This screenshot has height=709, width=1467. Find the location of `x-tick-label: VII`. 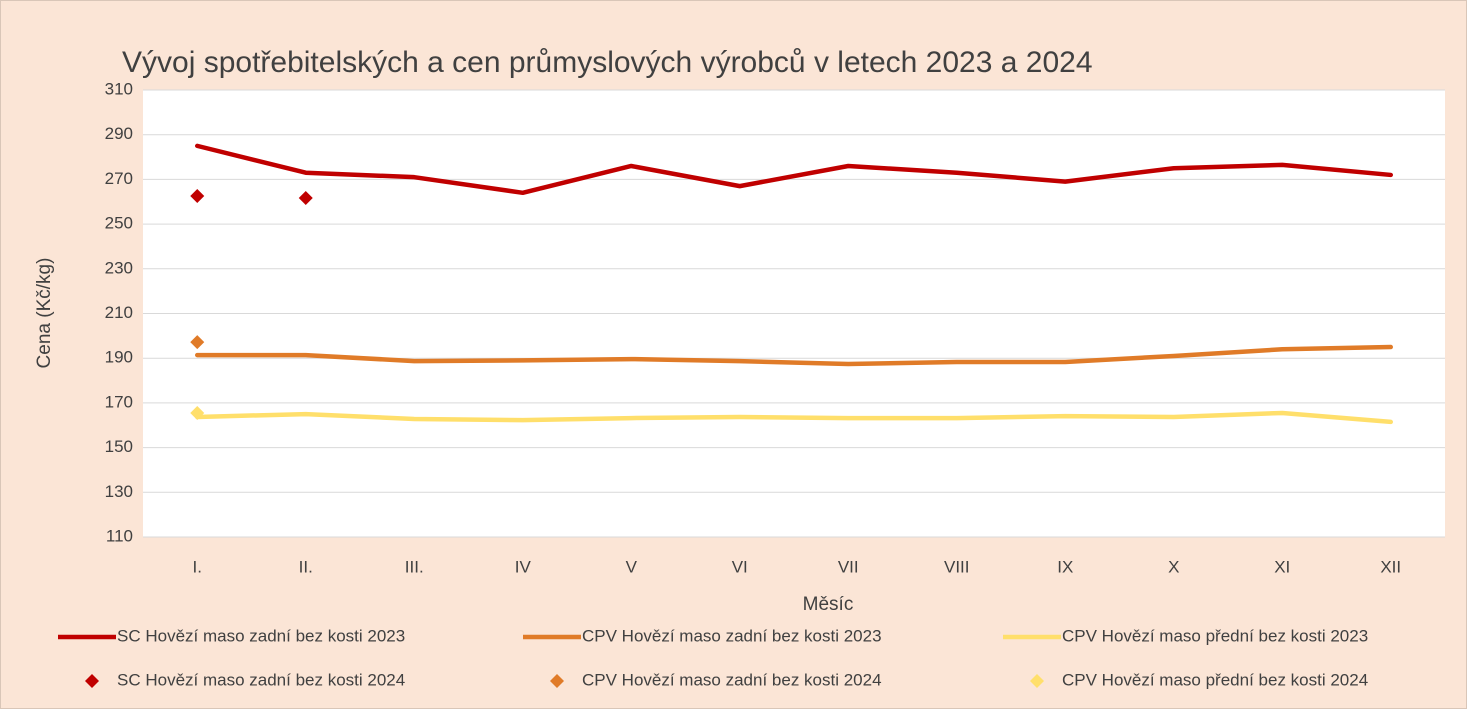

x-tick-label: VII is located at coordinates (848, 566).